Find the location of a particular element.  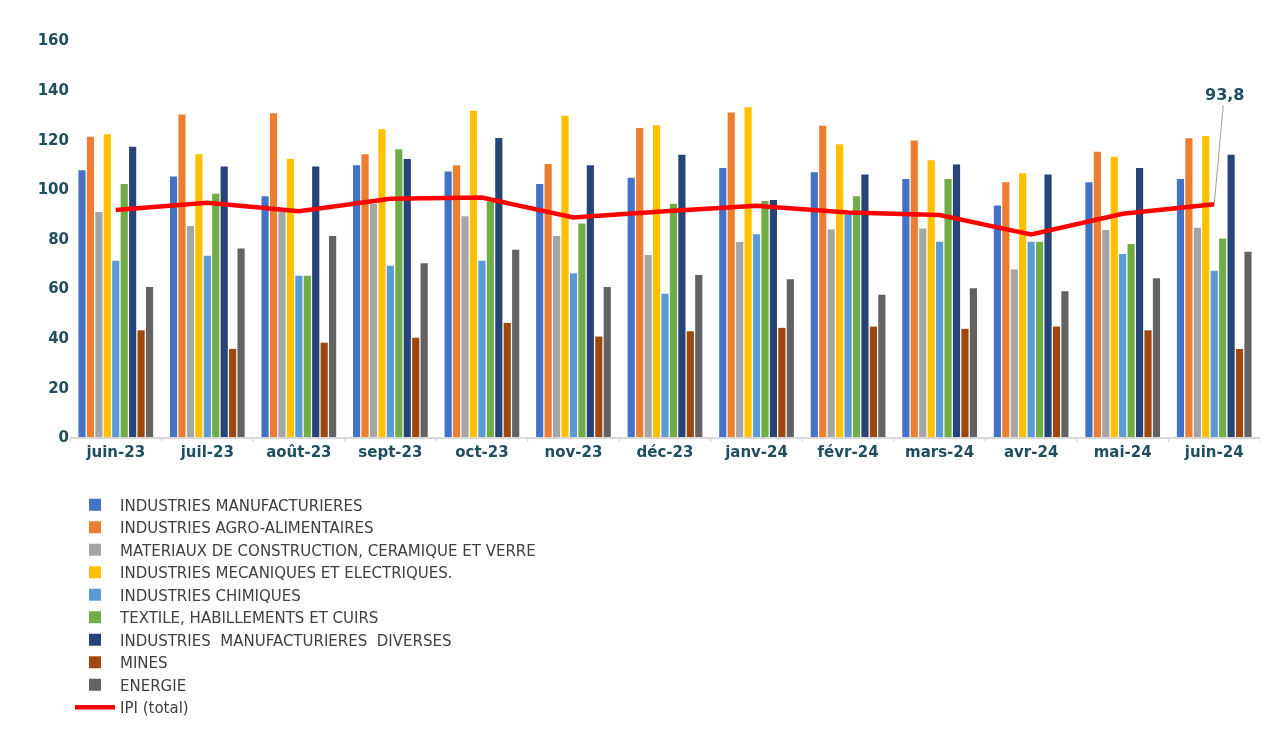

data-label: 93,8 is located at coordinates (1225, 94).